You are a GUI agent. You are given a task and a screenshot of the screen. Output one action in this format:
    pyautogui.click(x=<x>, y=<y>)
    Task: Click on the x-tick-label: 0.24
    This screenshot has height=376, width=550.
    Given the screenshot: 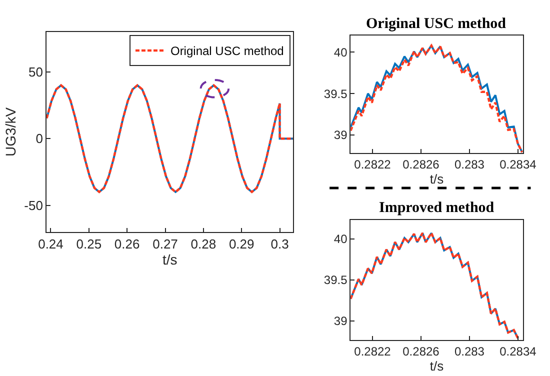 What is the action you would take?
    pyautogui.click(x=51, y=244)
    